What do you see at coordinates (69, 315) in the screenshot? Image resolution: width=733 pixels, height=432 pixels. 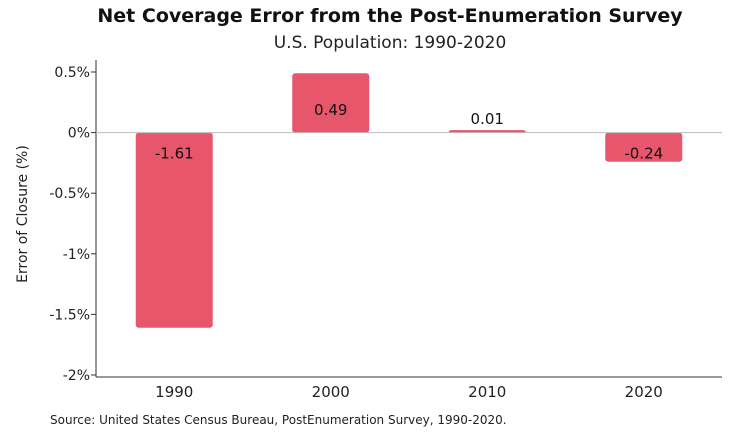 I see `y-tick-label: -1.5%` at bounding box center [69, 315].